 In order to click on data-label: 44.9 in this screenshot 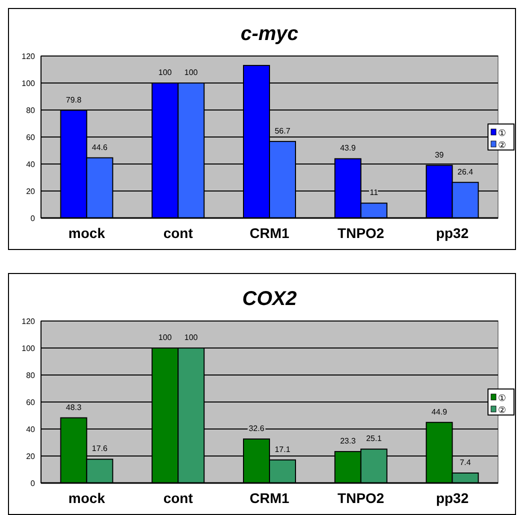, I will do `click(440, 411)`.